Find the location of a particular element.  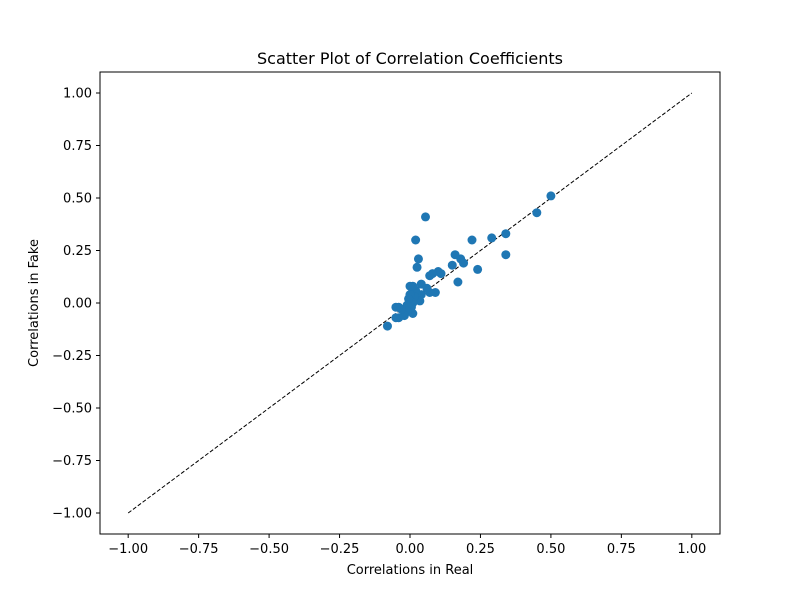

x-tick-label: 0.00 is located at coordinates (410, 549).